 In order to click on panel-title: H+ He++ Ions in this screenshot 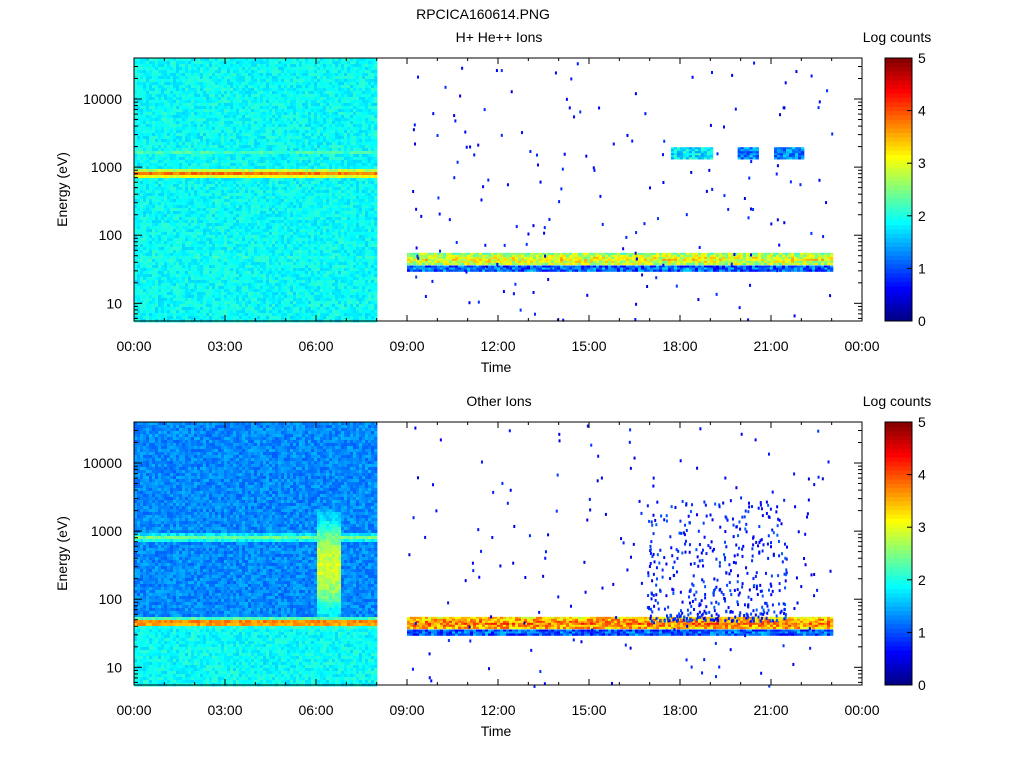, I will do `click(499, 37)`.